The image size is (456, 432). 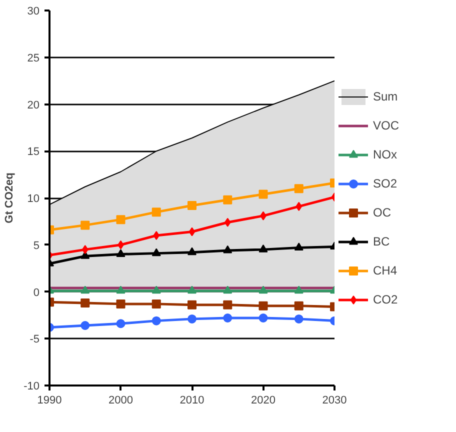 What do you see at coordinates (385, 183) in the screenshot?
I see `legend-label: SO2` at bounding box center [385, 183].